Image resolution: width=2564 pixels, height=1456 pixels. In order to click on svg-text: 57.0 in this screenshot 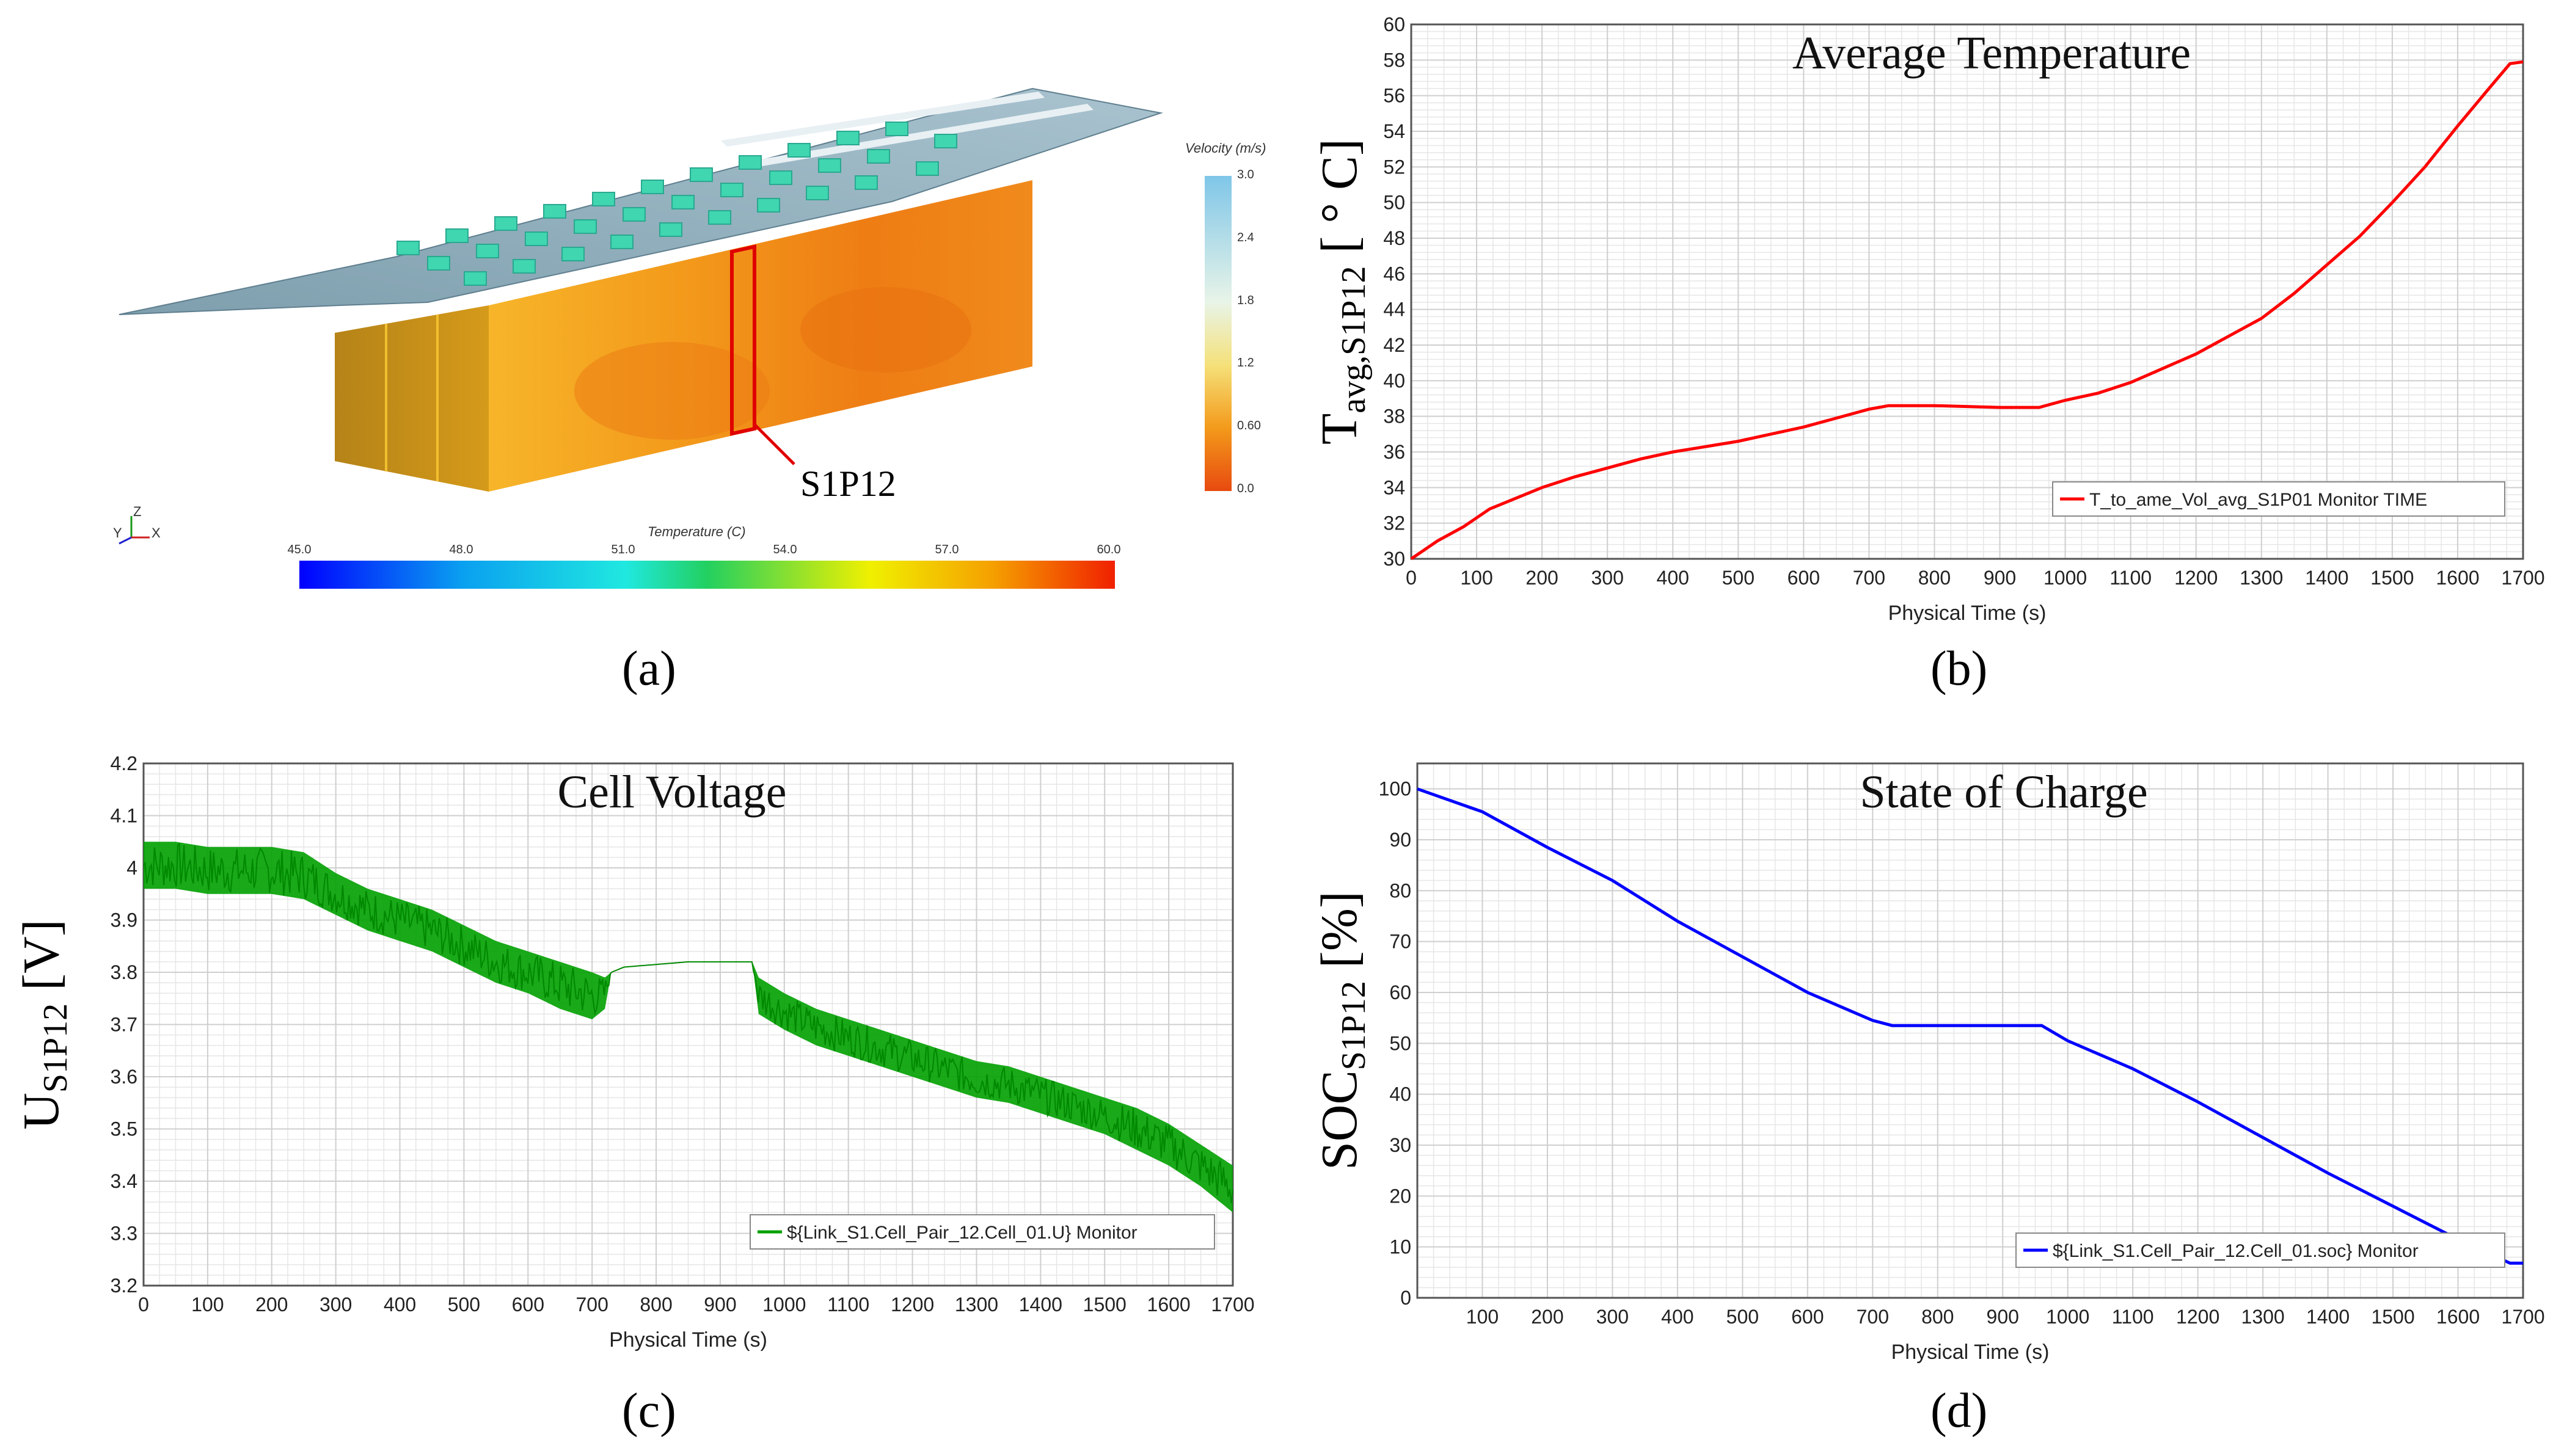, I will do `click(947, 549)`.